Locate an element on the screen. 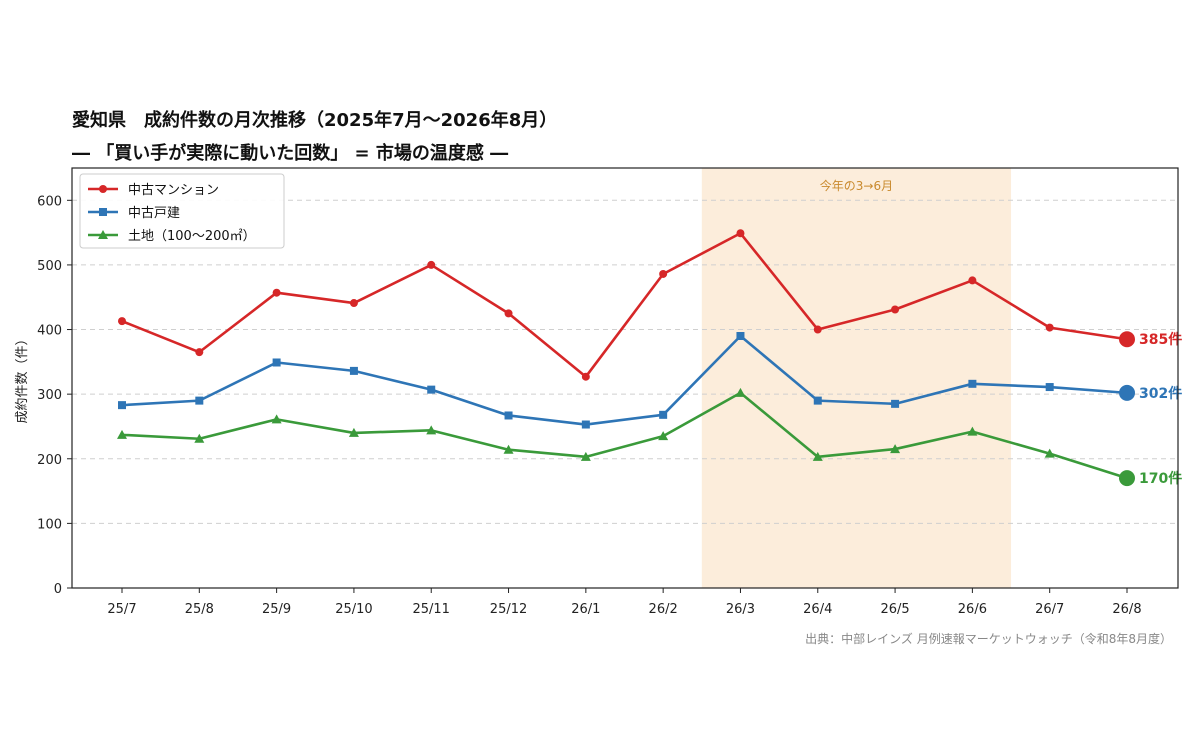 This screenshot has width=1200, height=750. end-value-label: 302件 is located at coordinates (1160, 393).